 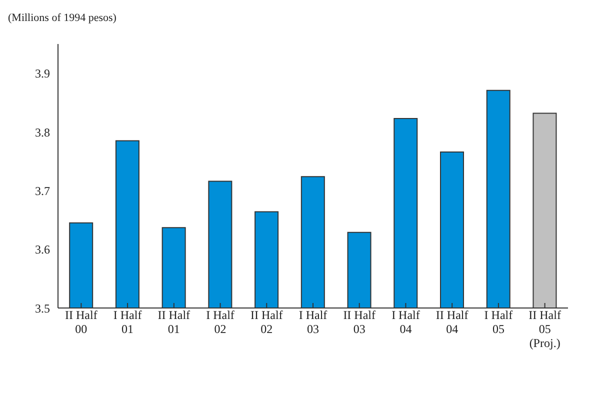 What do you see at coordinates (42, 73) in the screenshot?
I see `y-tick-label: 3.9` at bounding box center [42, 73].